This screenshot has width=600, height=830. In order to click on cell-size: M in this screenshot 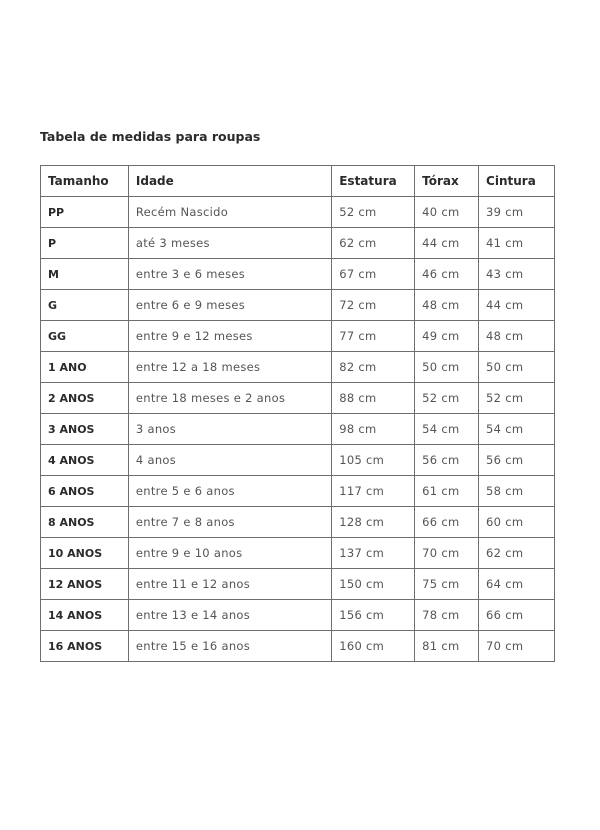, I will do `click(84, 274)`.